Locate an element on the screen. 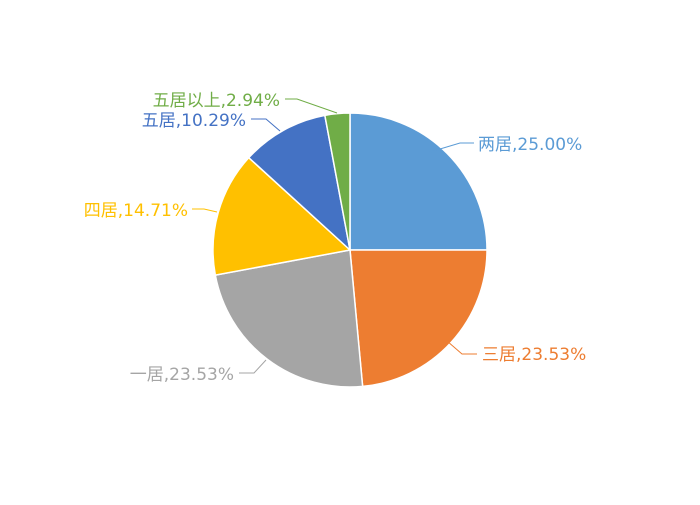 The width and height of the screenshot is (700, 505). data-label-3: 一居,23.53% is located at coordinates (182, 375).